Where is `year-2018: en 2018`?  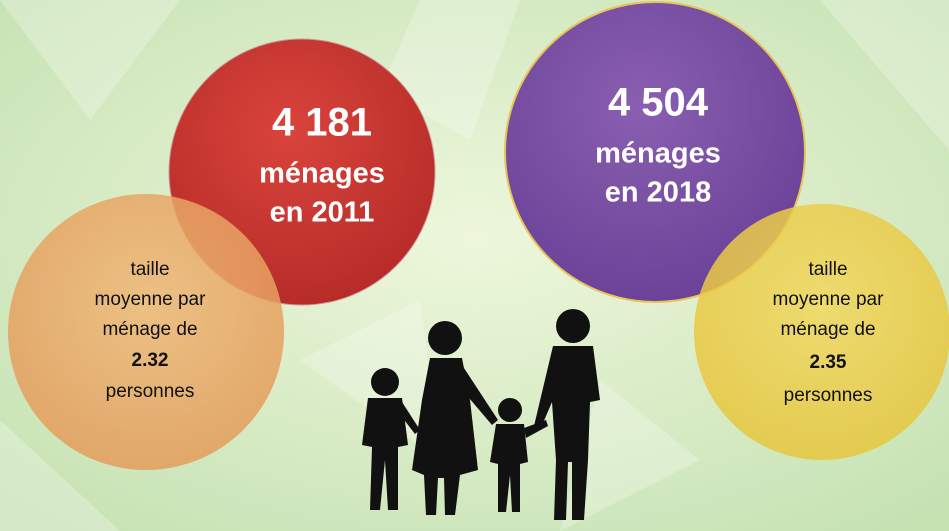
year-2018: en 2018 is located at coordinates (658, 193).